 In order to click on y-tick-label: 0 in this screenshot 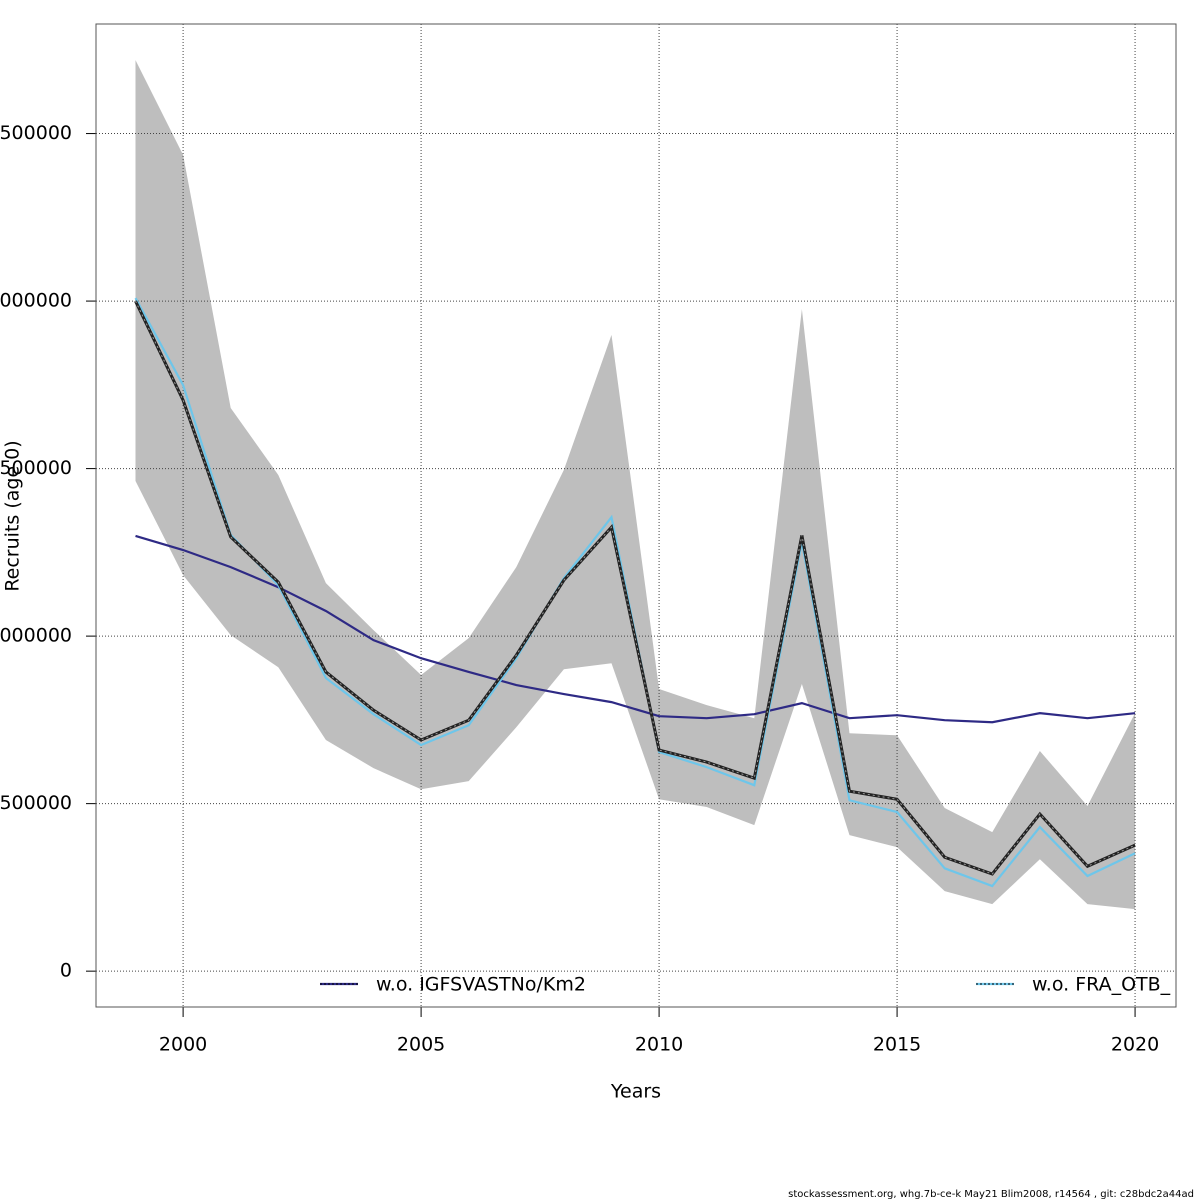, I will do `click(66, 971)`.